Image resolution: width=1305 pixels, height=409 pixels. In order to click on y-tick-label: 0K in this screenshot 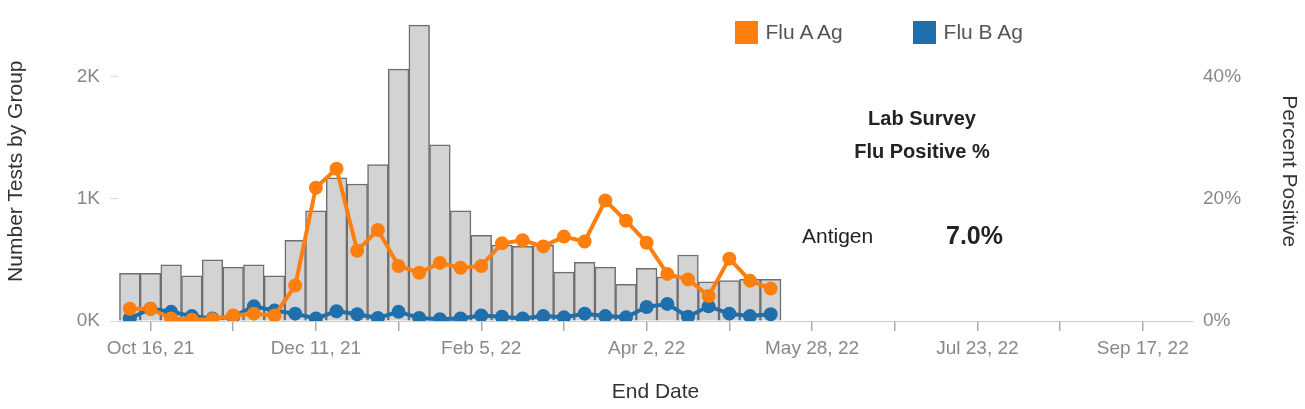, I will do `click(88, 320)`.